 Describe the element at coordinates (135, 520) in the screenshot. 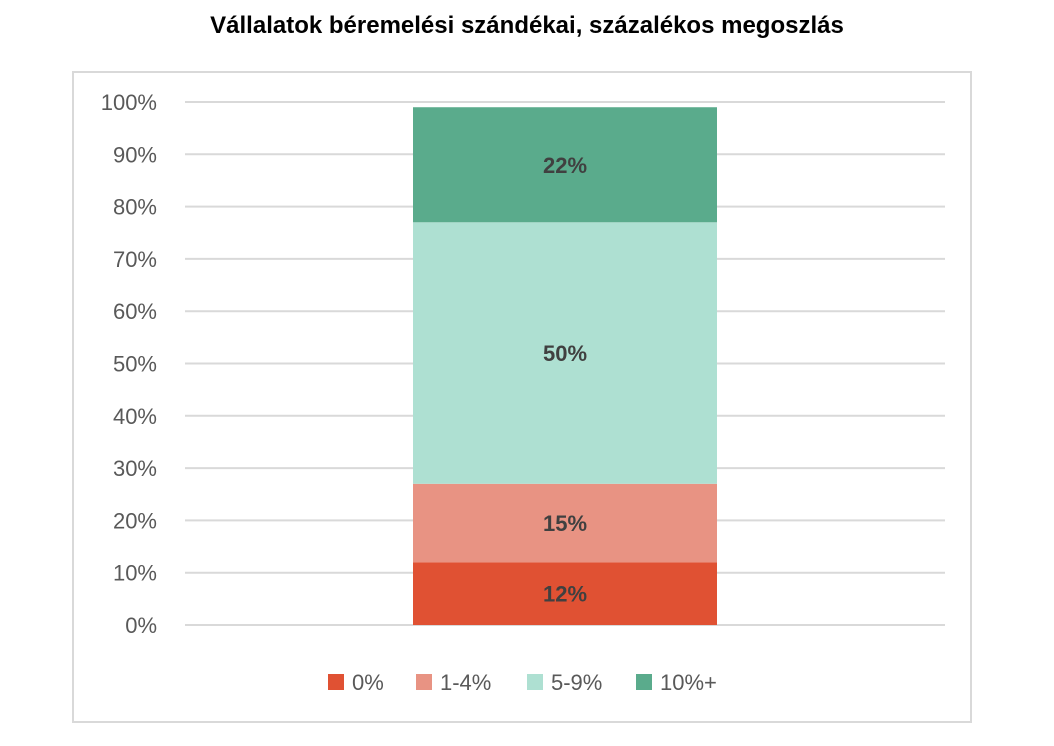

I see `y-tick-label: 20%` at that location.